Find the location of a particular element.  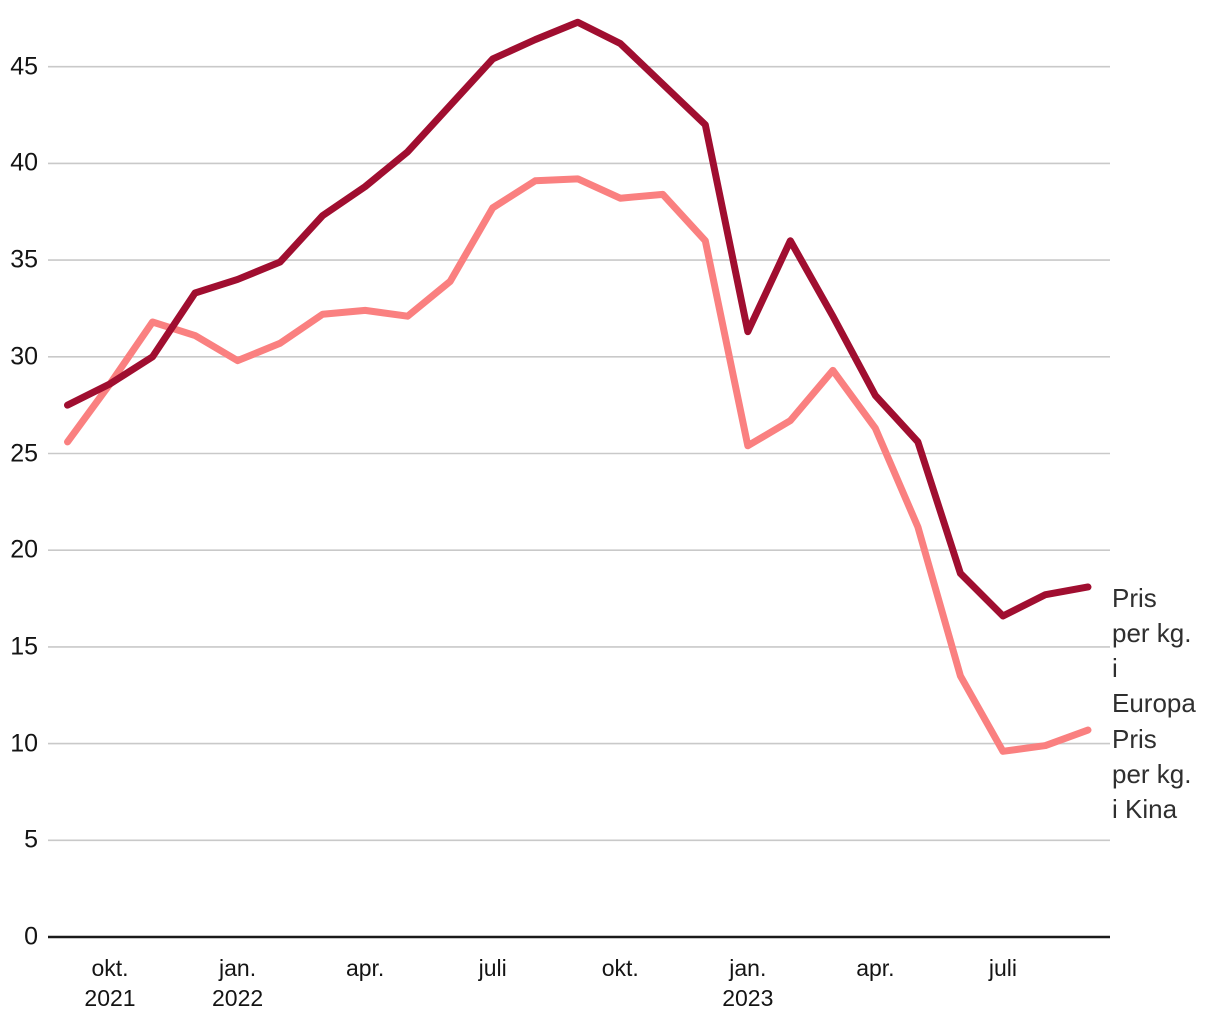

y-tick-label: 5 is located at coordinates (31, 839).